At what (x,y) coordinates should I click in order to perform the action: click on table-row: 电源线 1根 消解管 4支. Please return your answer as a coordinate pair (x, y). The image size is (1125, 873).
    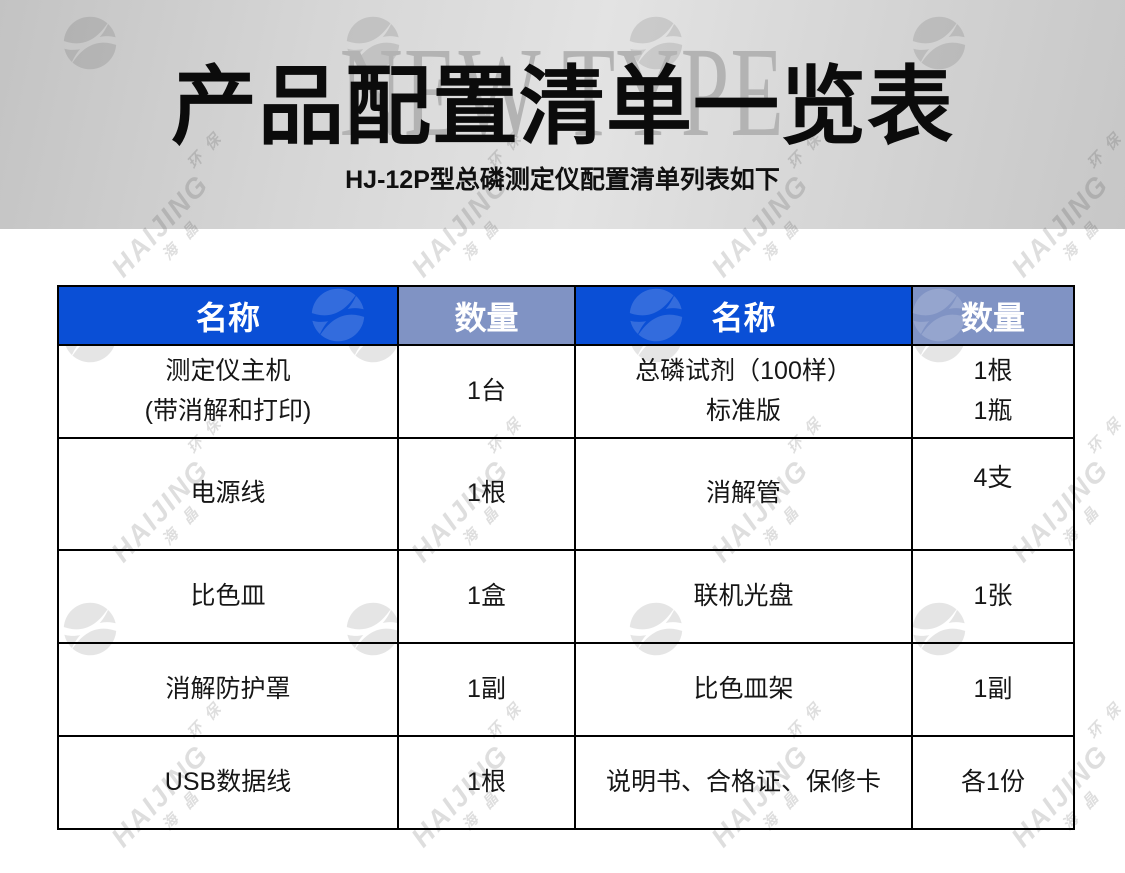
    Looking at the image, I should click on (566, 494).